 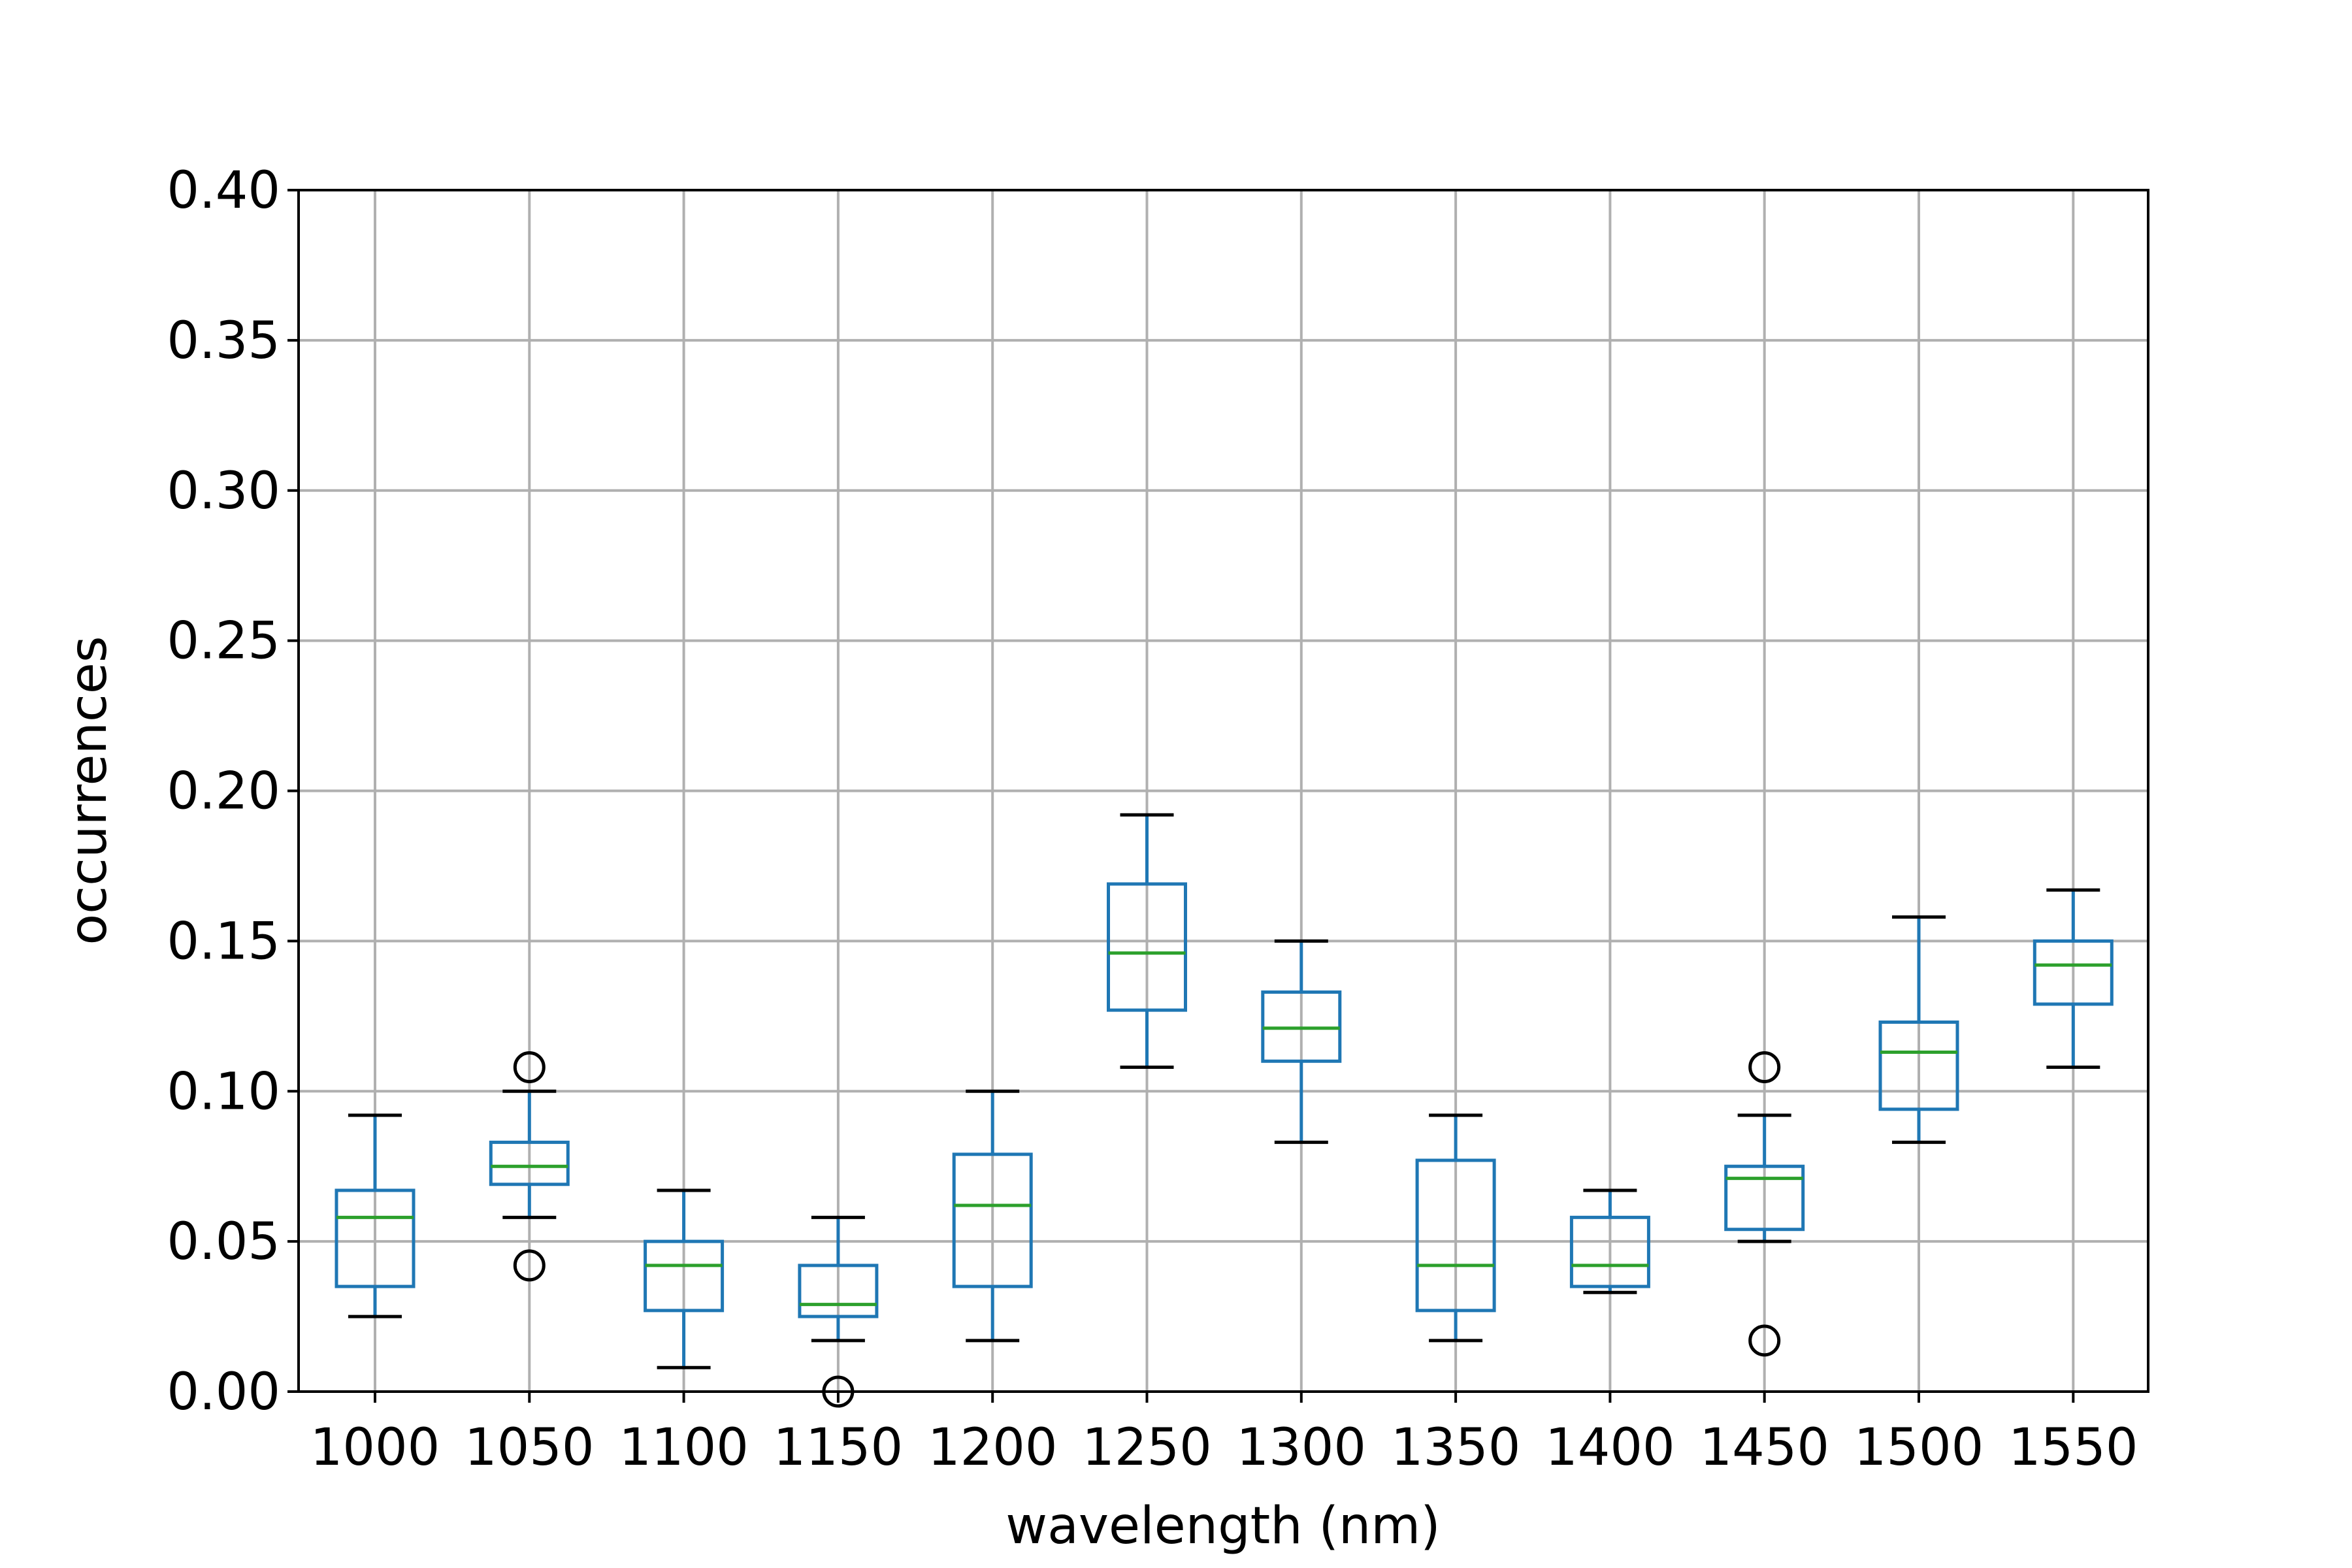 I want to click on y-tick-label: 0.15, so click(x=223, y=941).